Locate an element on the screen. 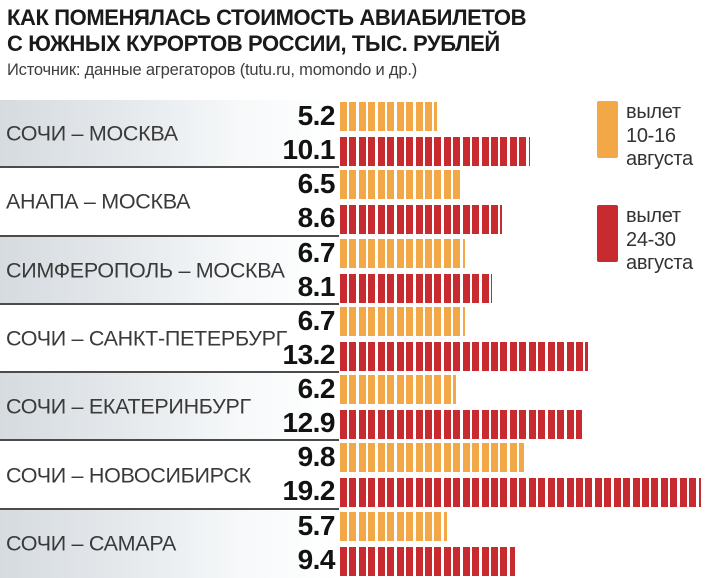 The image size is (705, 578). legend-swatch-orange is located at coordinates (607, 129).